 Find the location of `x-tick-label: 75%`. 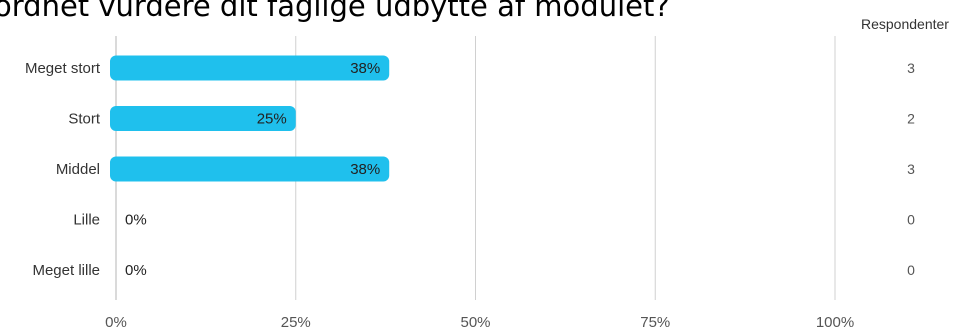

x-tick-label: 75% is located at coordinates (655, 322).